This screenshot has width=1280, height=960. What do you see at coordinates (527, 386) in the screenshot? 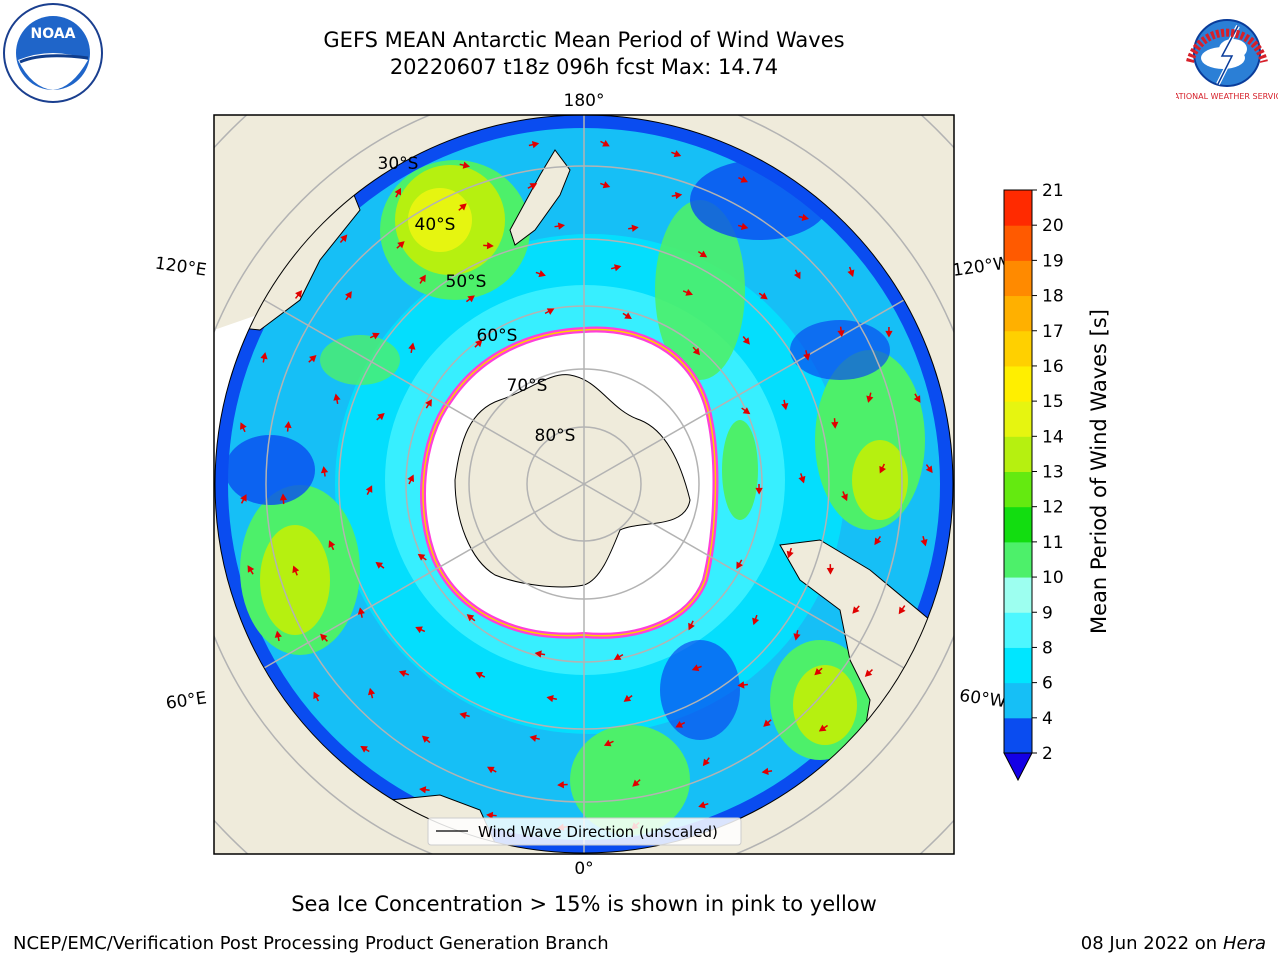
I see `lat-label-70s: 70°S` at bounding box center [527, 386].